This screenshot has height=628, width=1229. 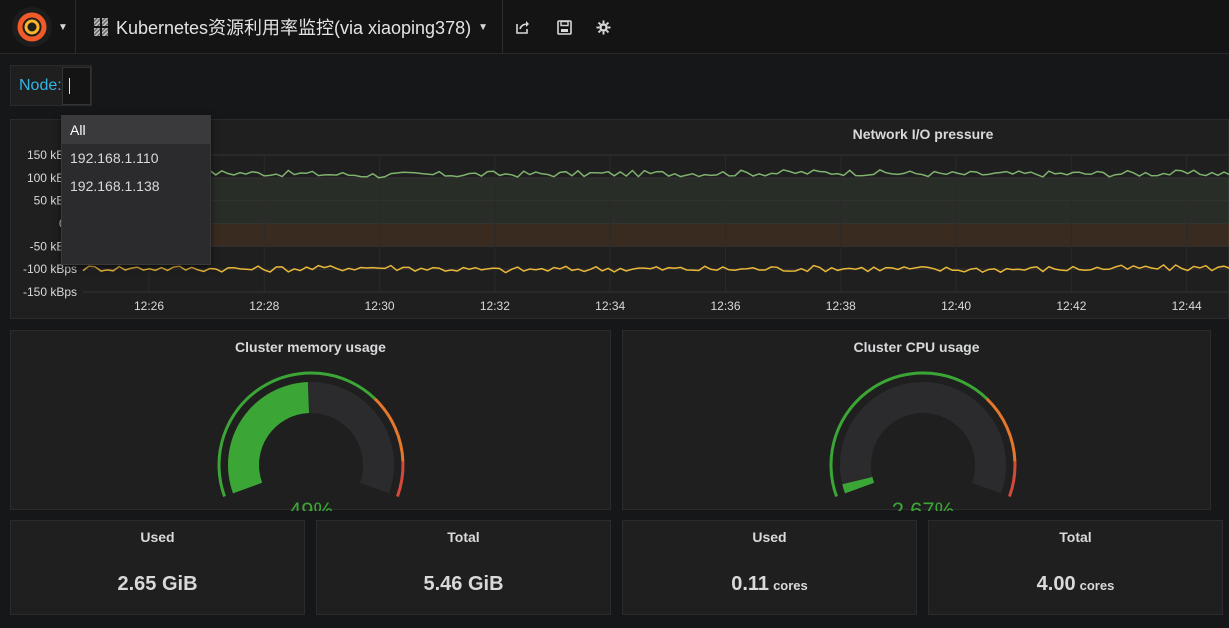 I want to click on stat-value: 0.11 cores, so click(x=769, y=584).